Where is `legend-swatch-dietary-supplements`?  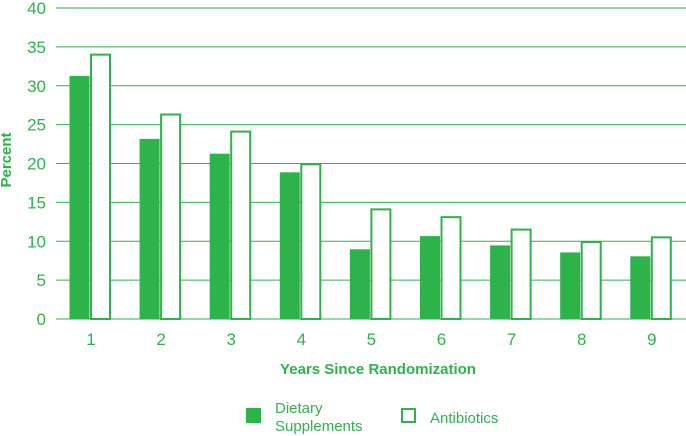 legend-swatch-dietary-supplements is located at coordinates (253, 415).